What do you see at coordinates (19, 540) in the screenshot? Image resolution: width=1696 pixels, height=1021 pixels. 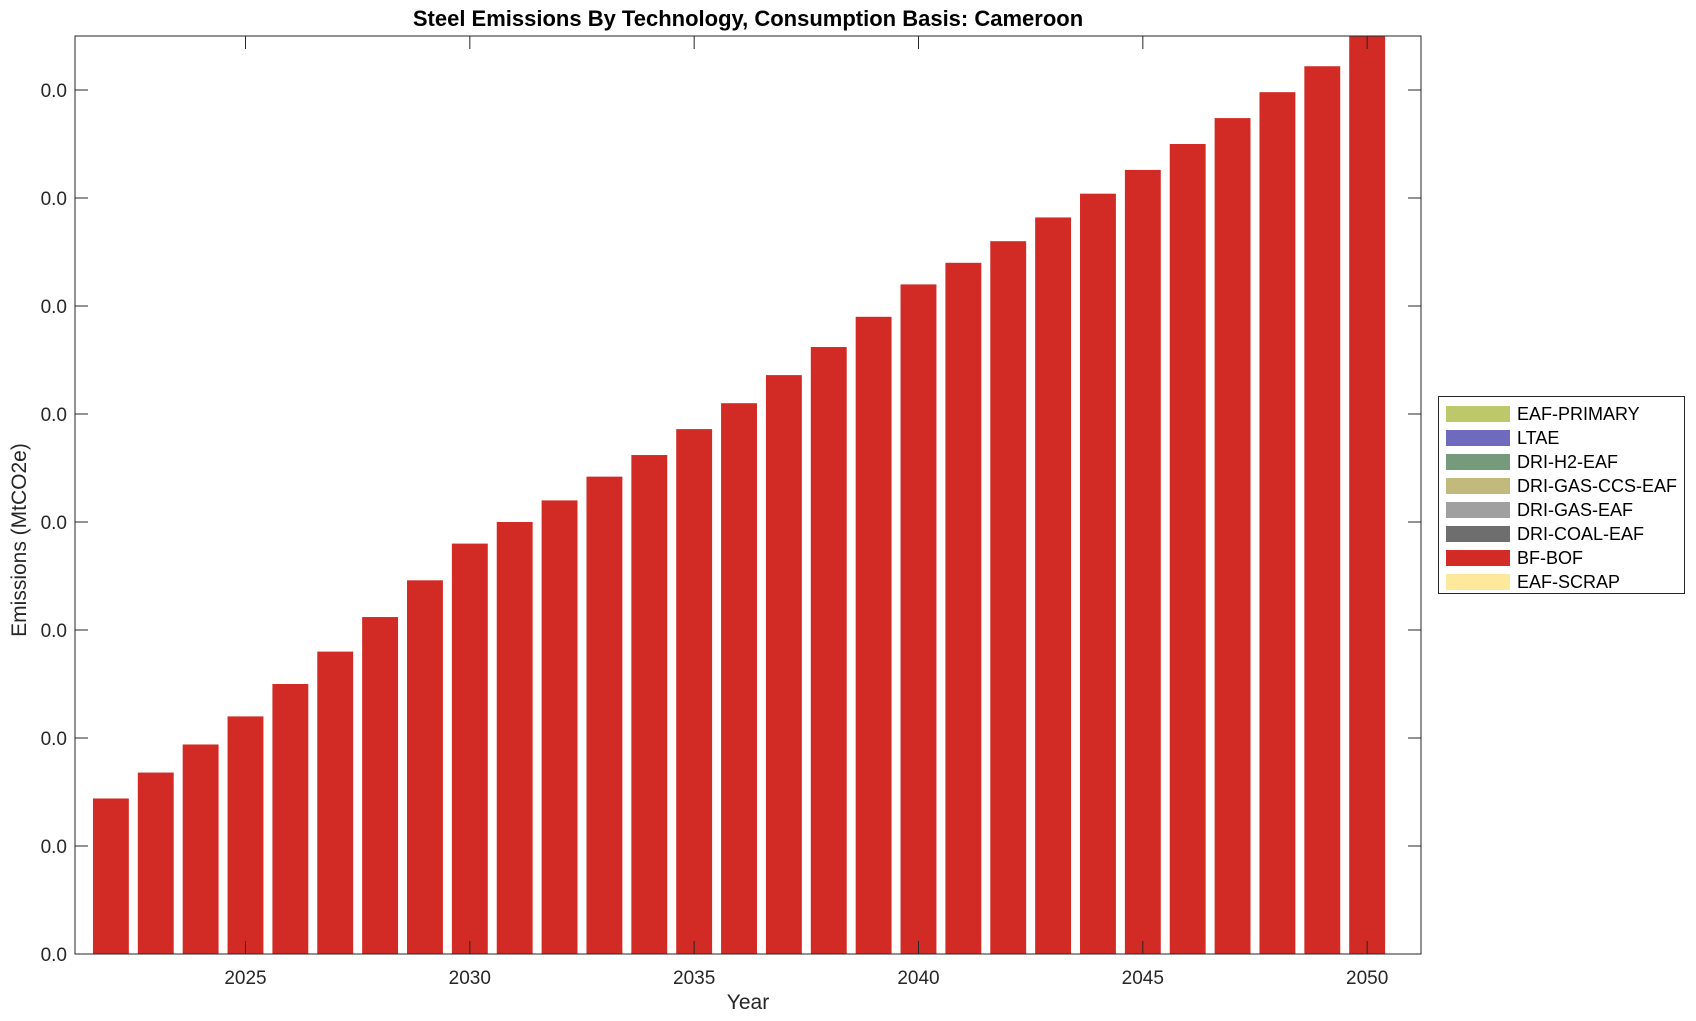 I see `y-axis-label: Emissions (MtCO2e)` at bounding box center [19, 540].